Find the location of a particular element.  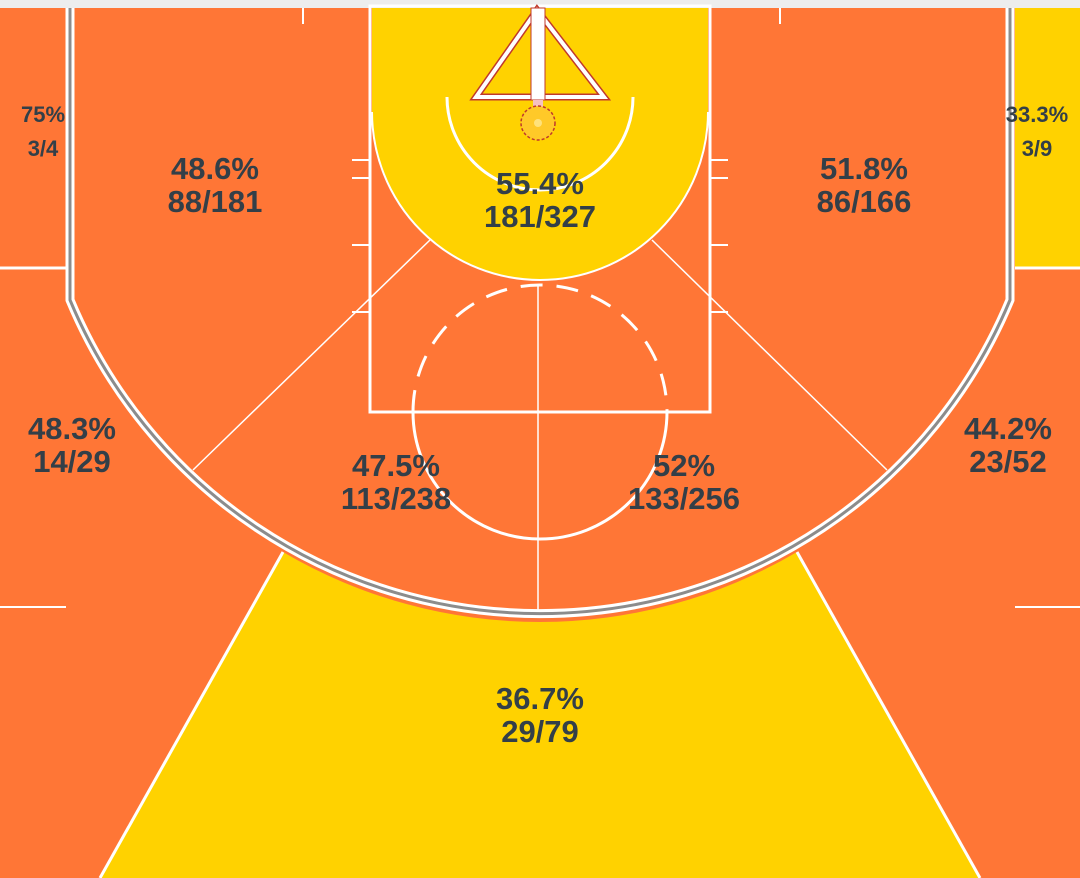

pct-text: 48.6% is located at coordinates (215, 168).